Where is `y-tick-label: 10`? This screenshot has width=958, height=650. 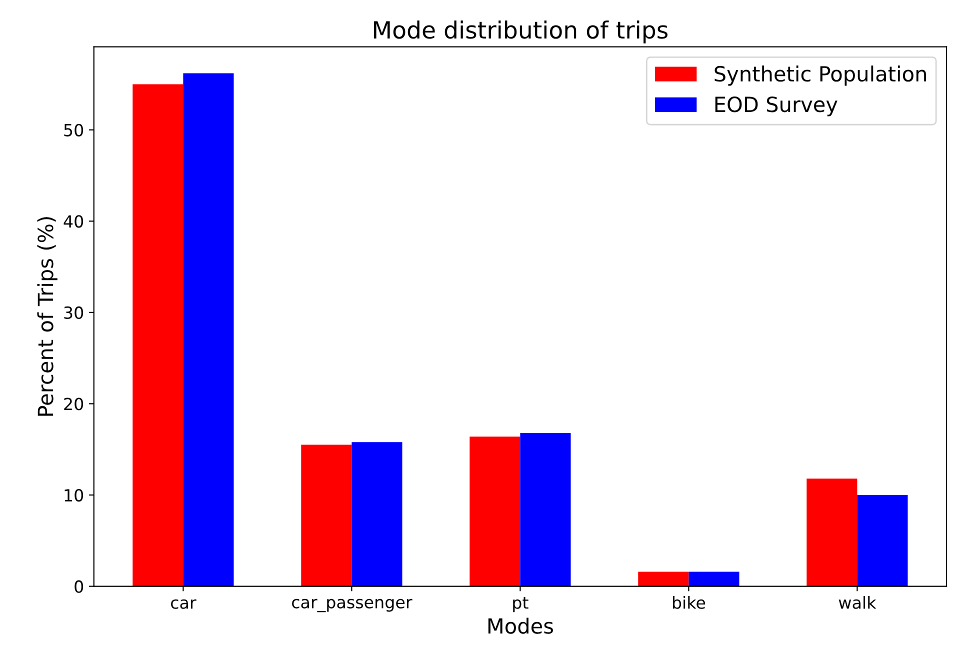 y-tick-label: 10 is located at coordinates (74, 495).